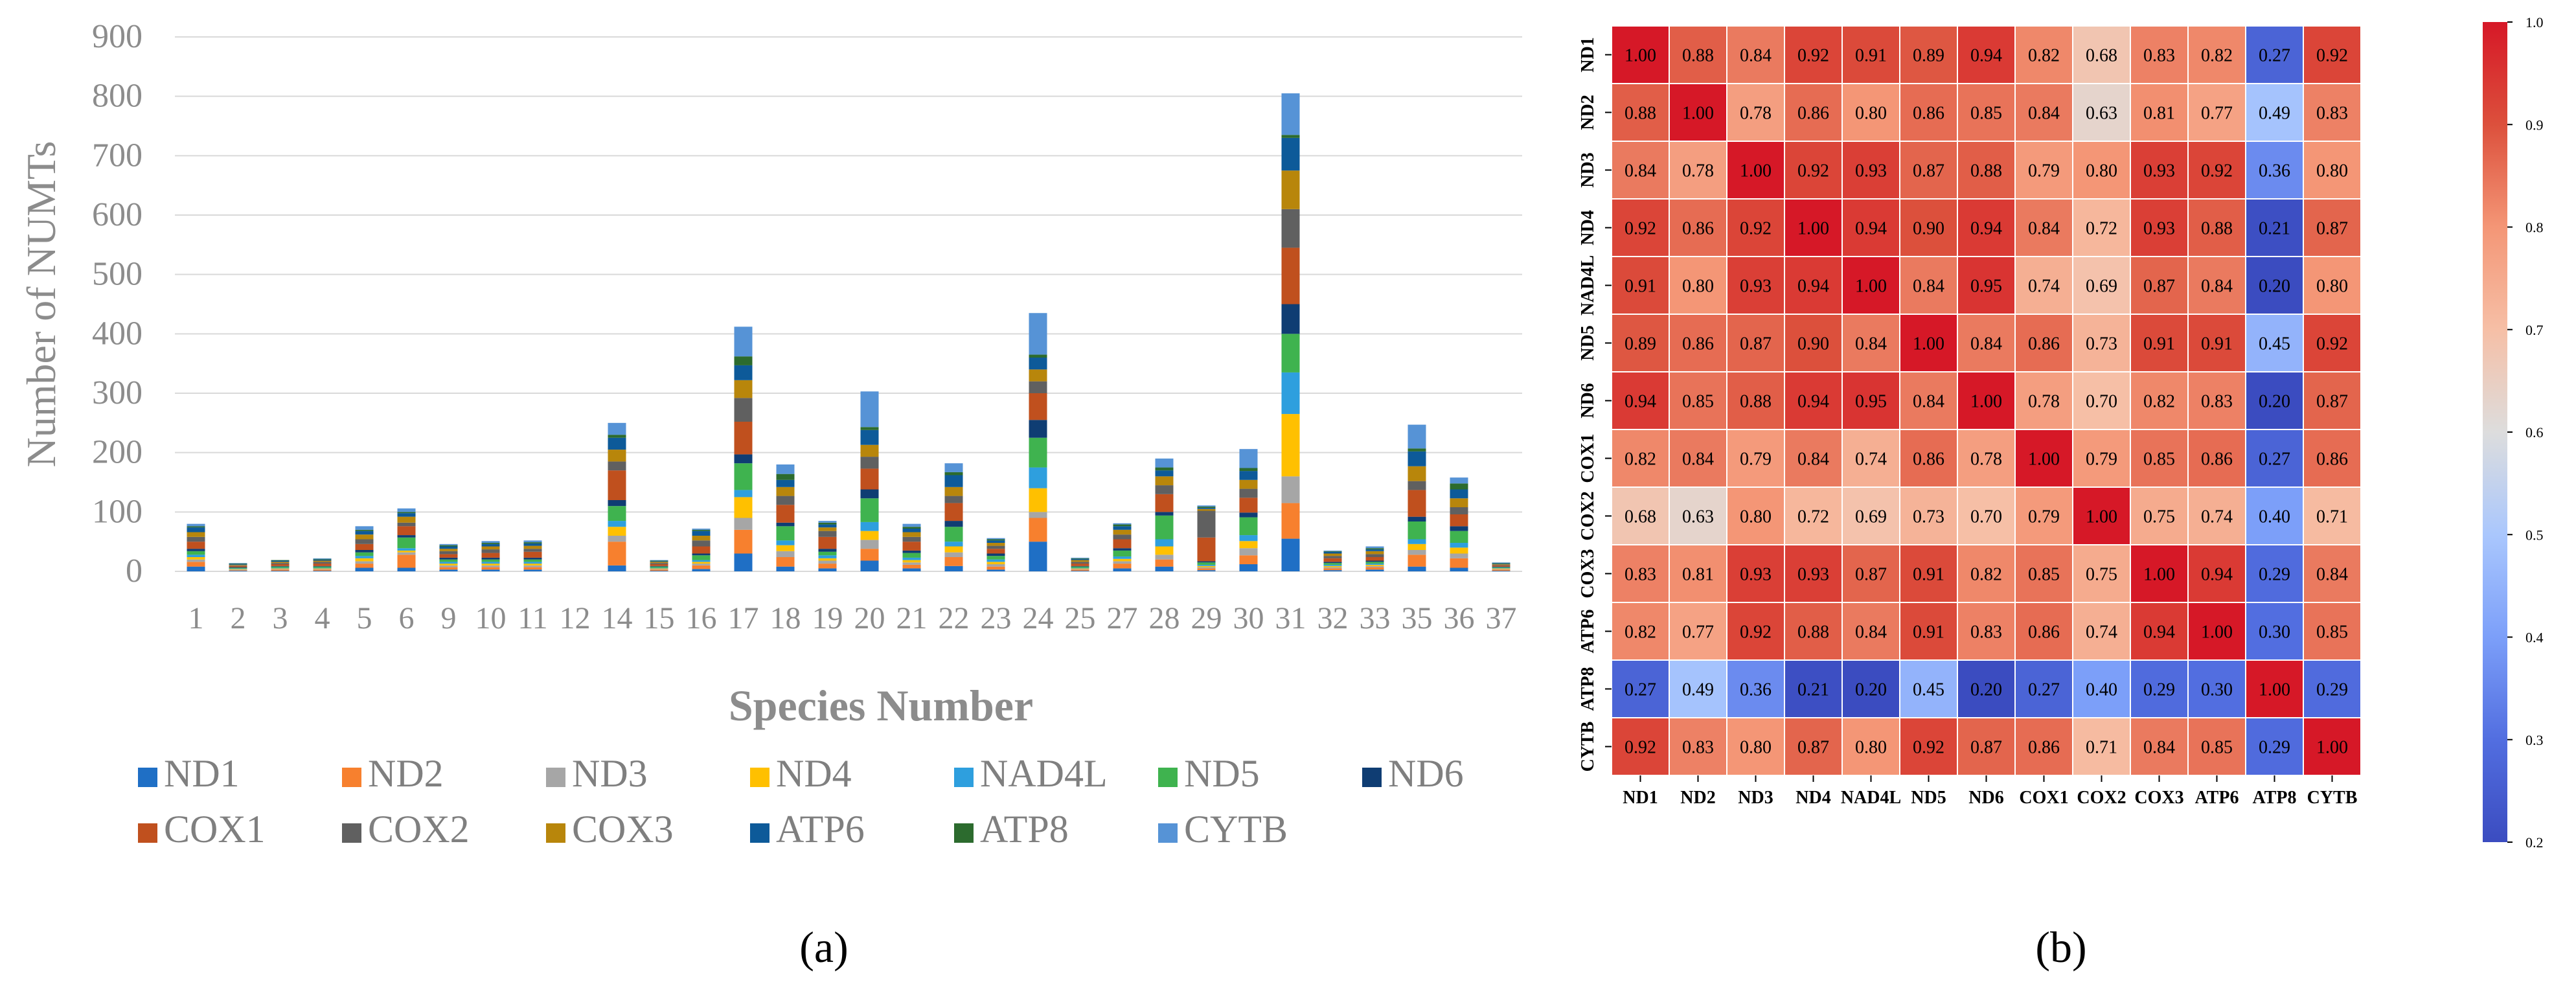 The height and width of the screenshot is (984, 2576). Describe the element at coordinates (449, 618) in the screenshot. I see `x-tick-label: 9` at that location.